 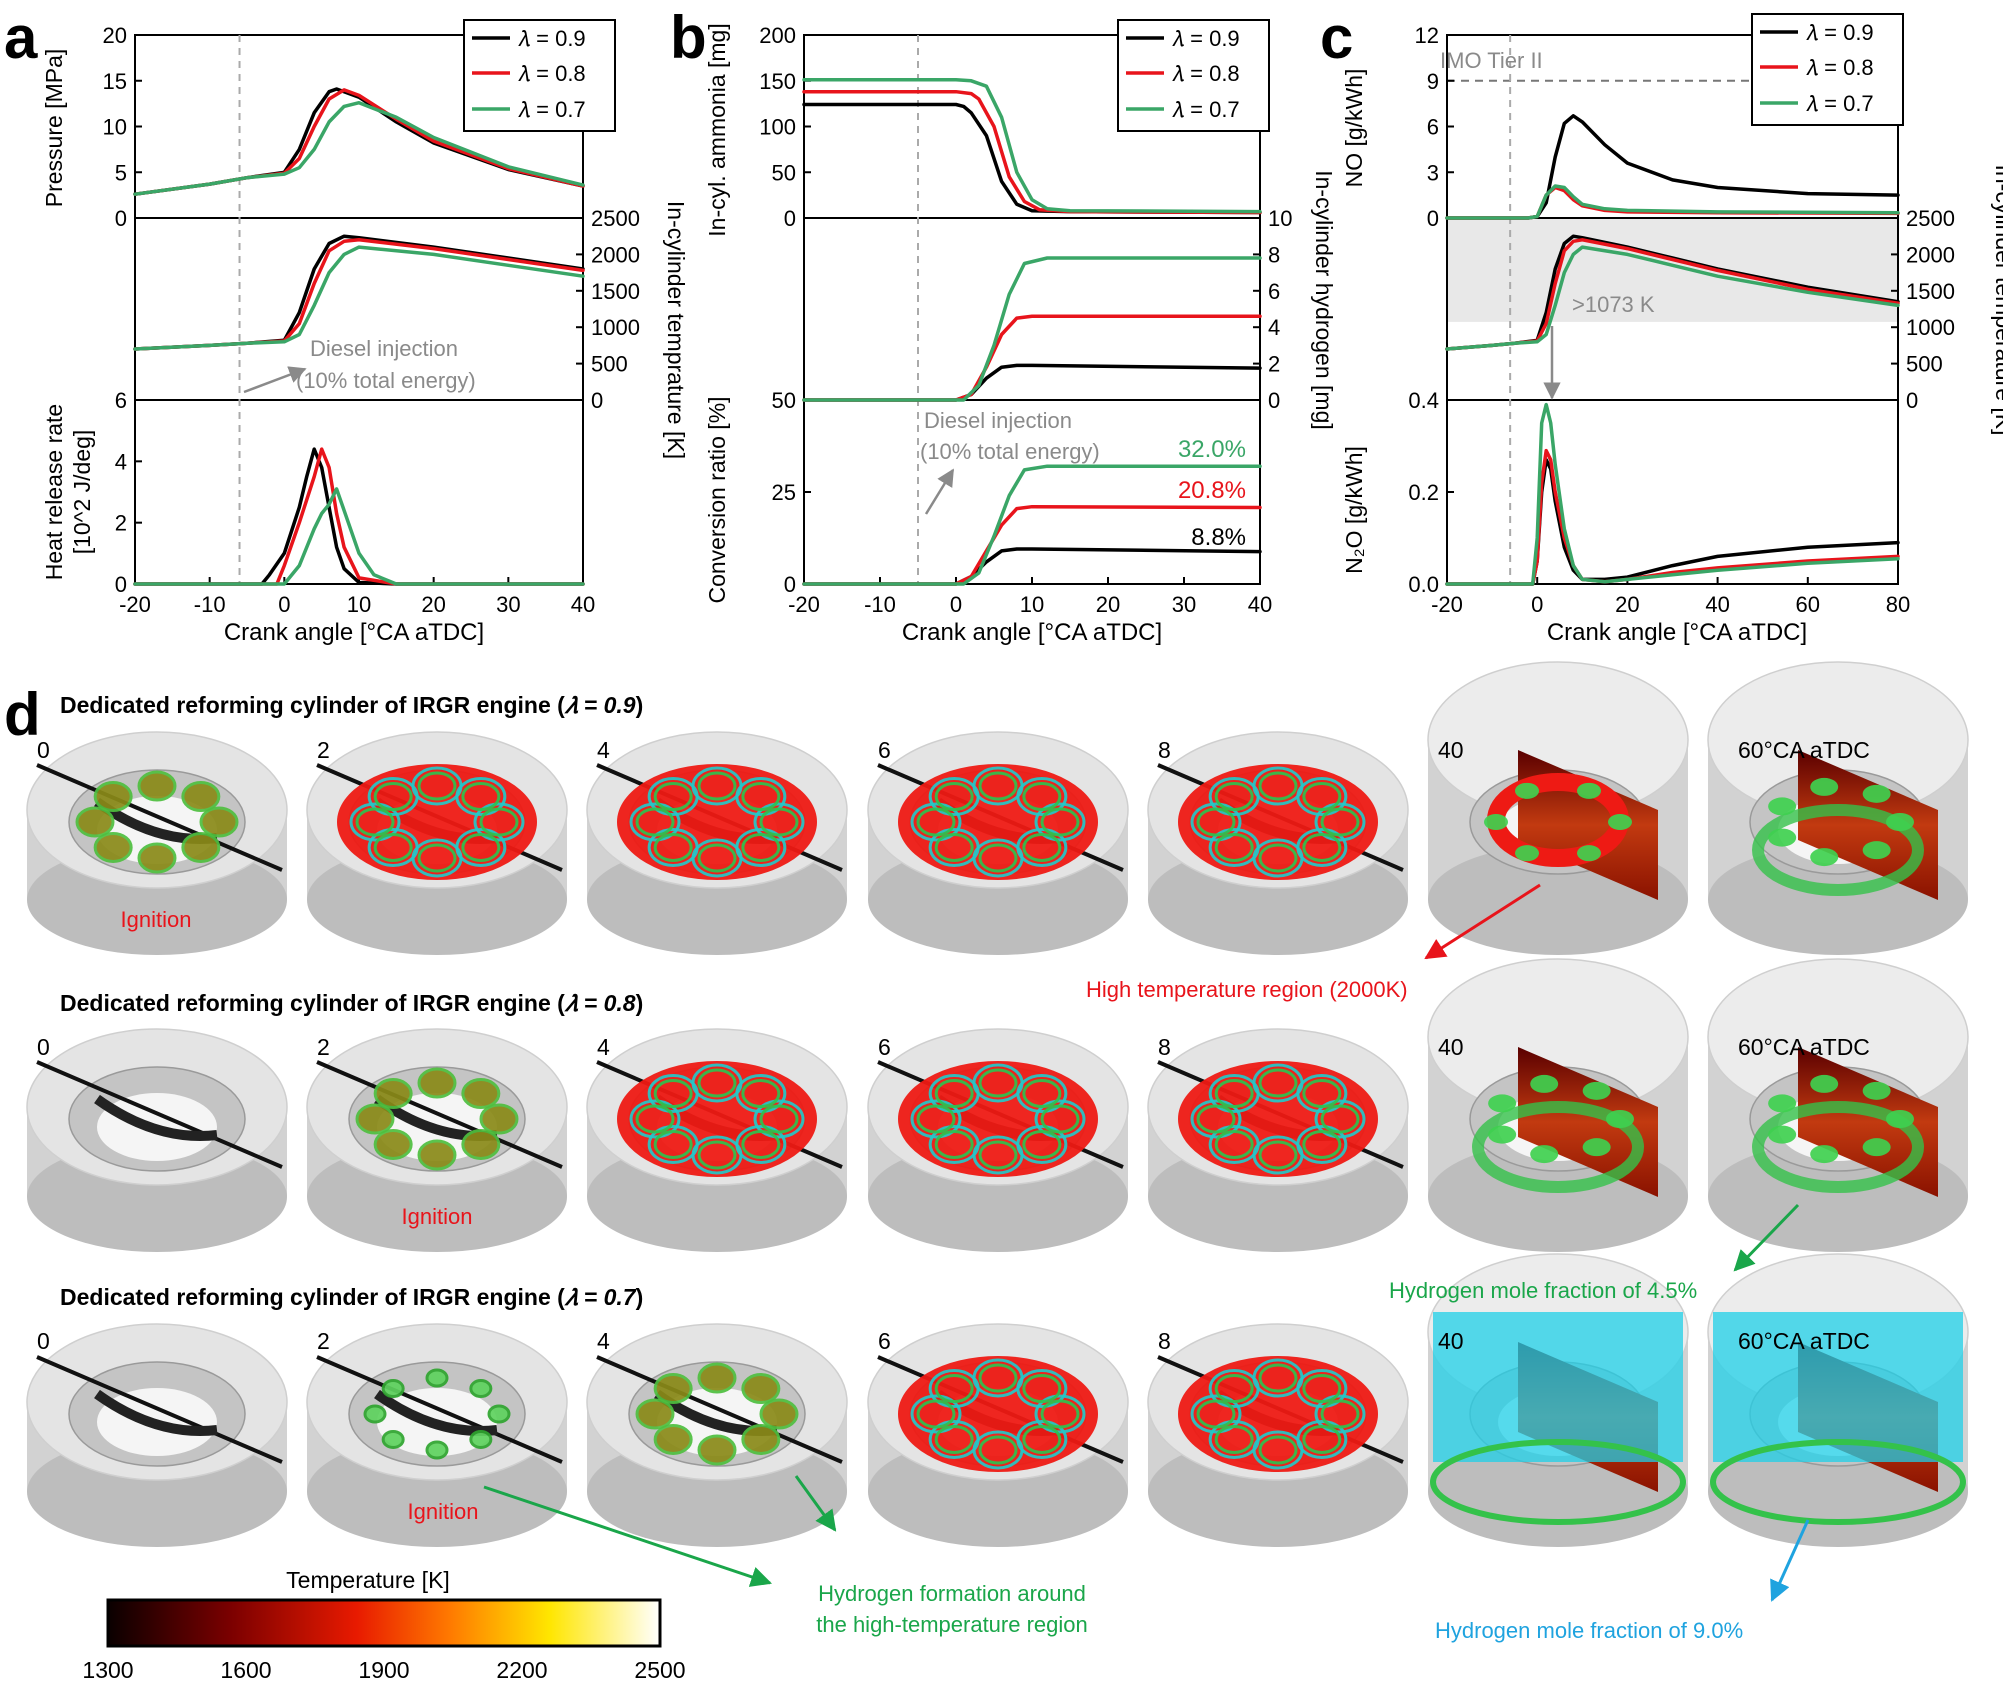 I want to click on panel-b-xtick: 40, so click(x=1260, y=604).